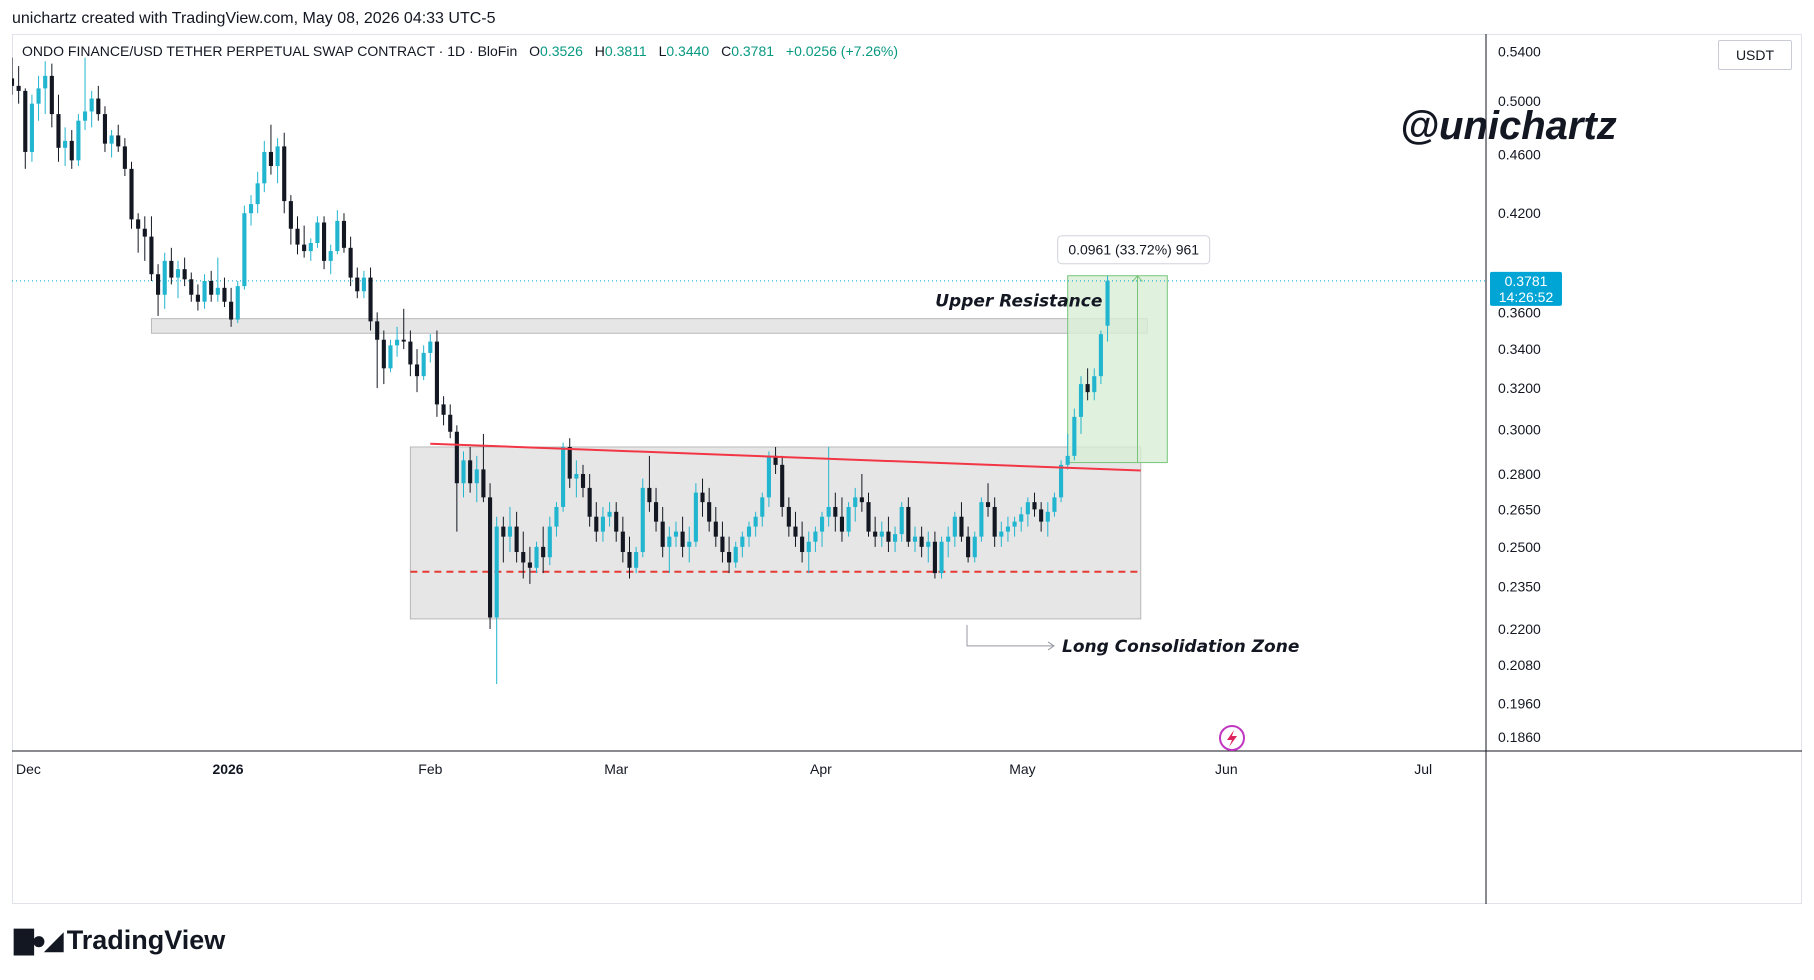  Describe the element at coordinates (1519, 629) in the screenshot. I see `y-tick-label: 0.2200` at that location.